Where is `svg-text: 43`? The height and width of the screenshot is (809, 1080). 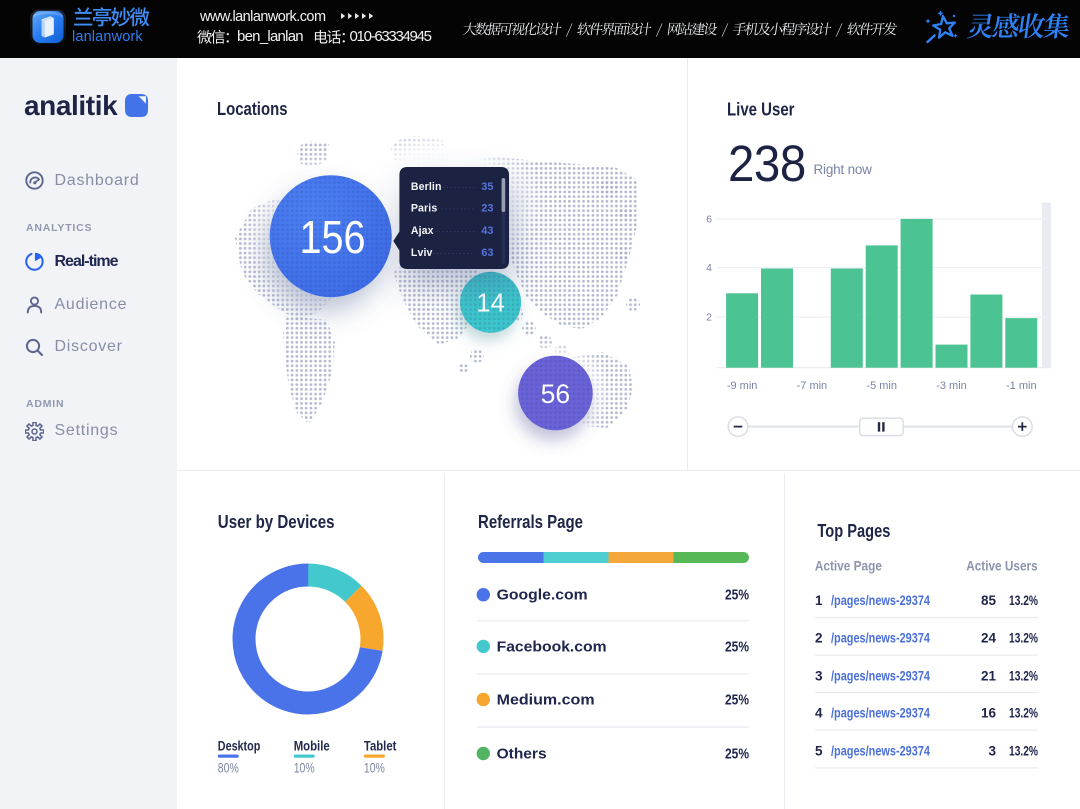 svg-text: 43 is located at coordinates (487, 231).